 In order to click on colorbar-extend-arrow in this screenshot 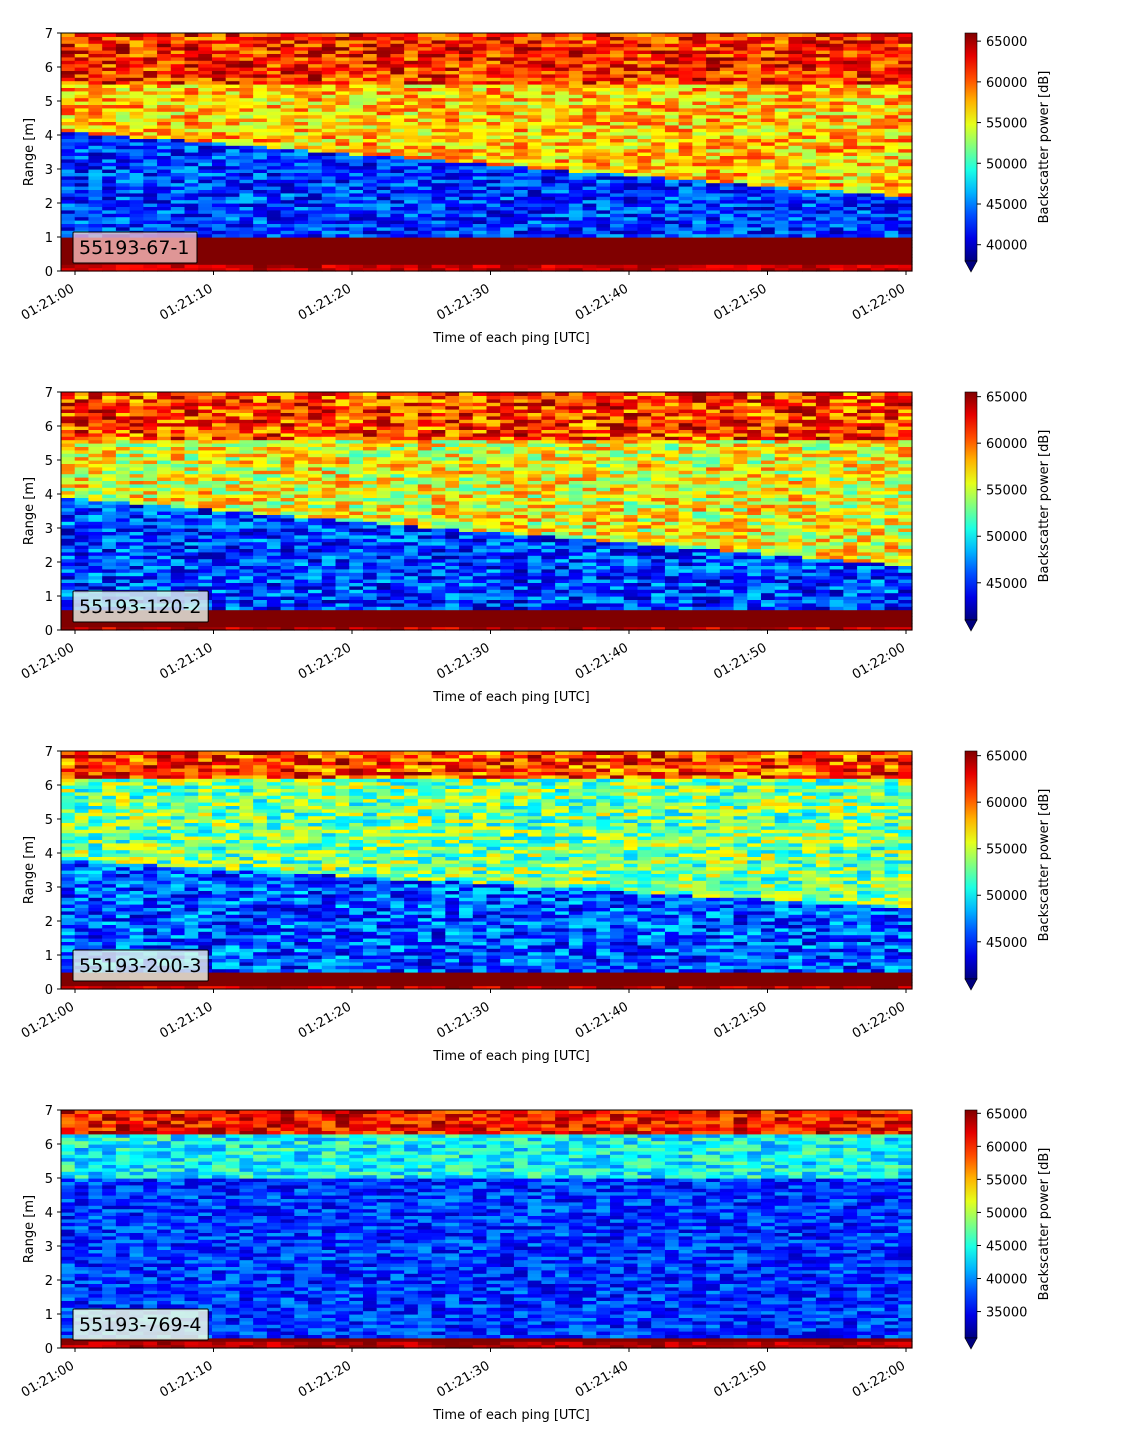, I will do `click(971, 266)`.